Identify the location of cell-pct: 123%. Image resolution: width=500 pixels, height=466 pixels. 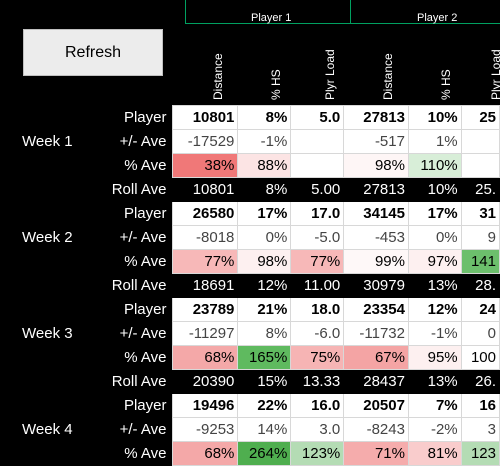
(317, 453).